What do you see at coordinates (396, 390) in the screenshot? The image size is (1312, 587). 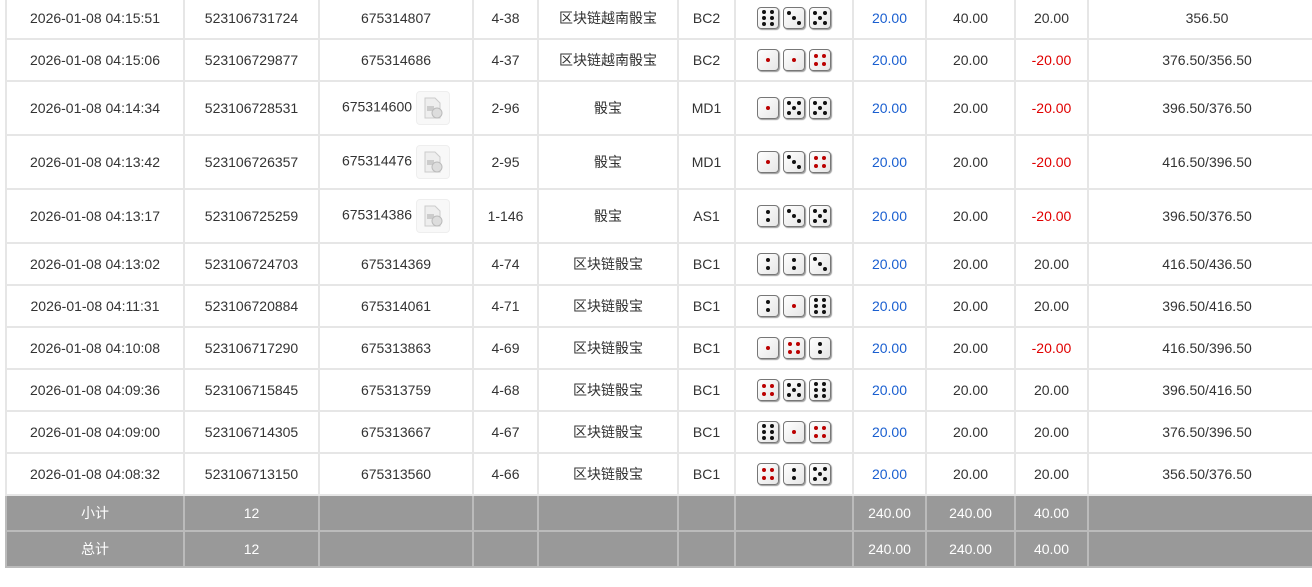 I see `round-cell: 675313759` at bounding box center [396, 390].